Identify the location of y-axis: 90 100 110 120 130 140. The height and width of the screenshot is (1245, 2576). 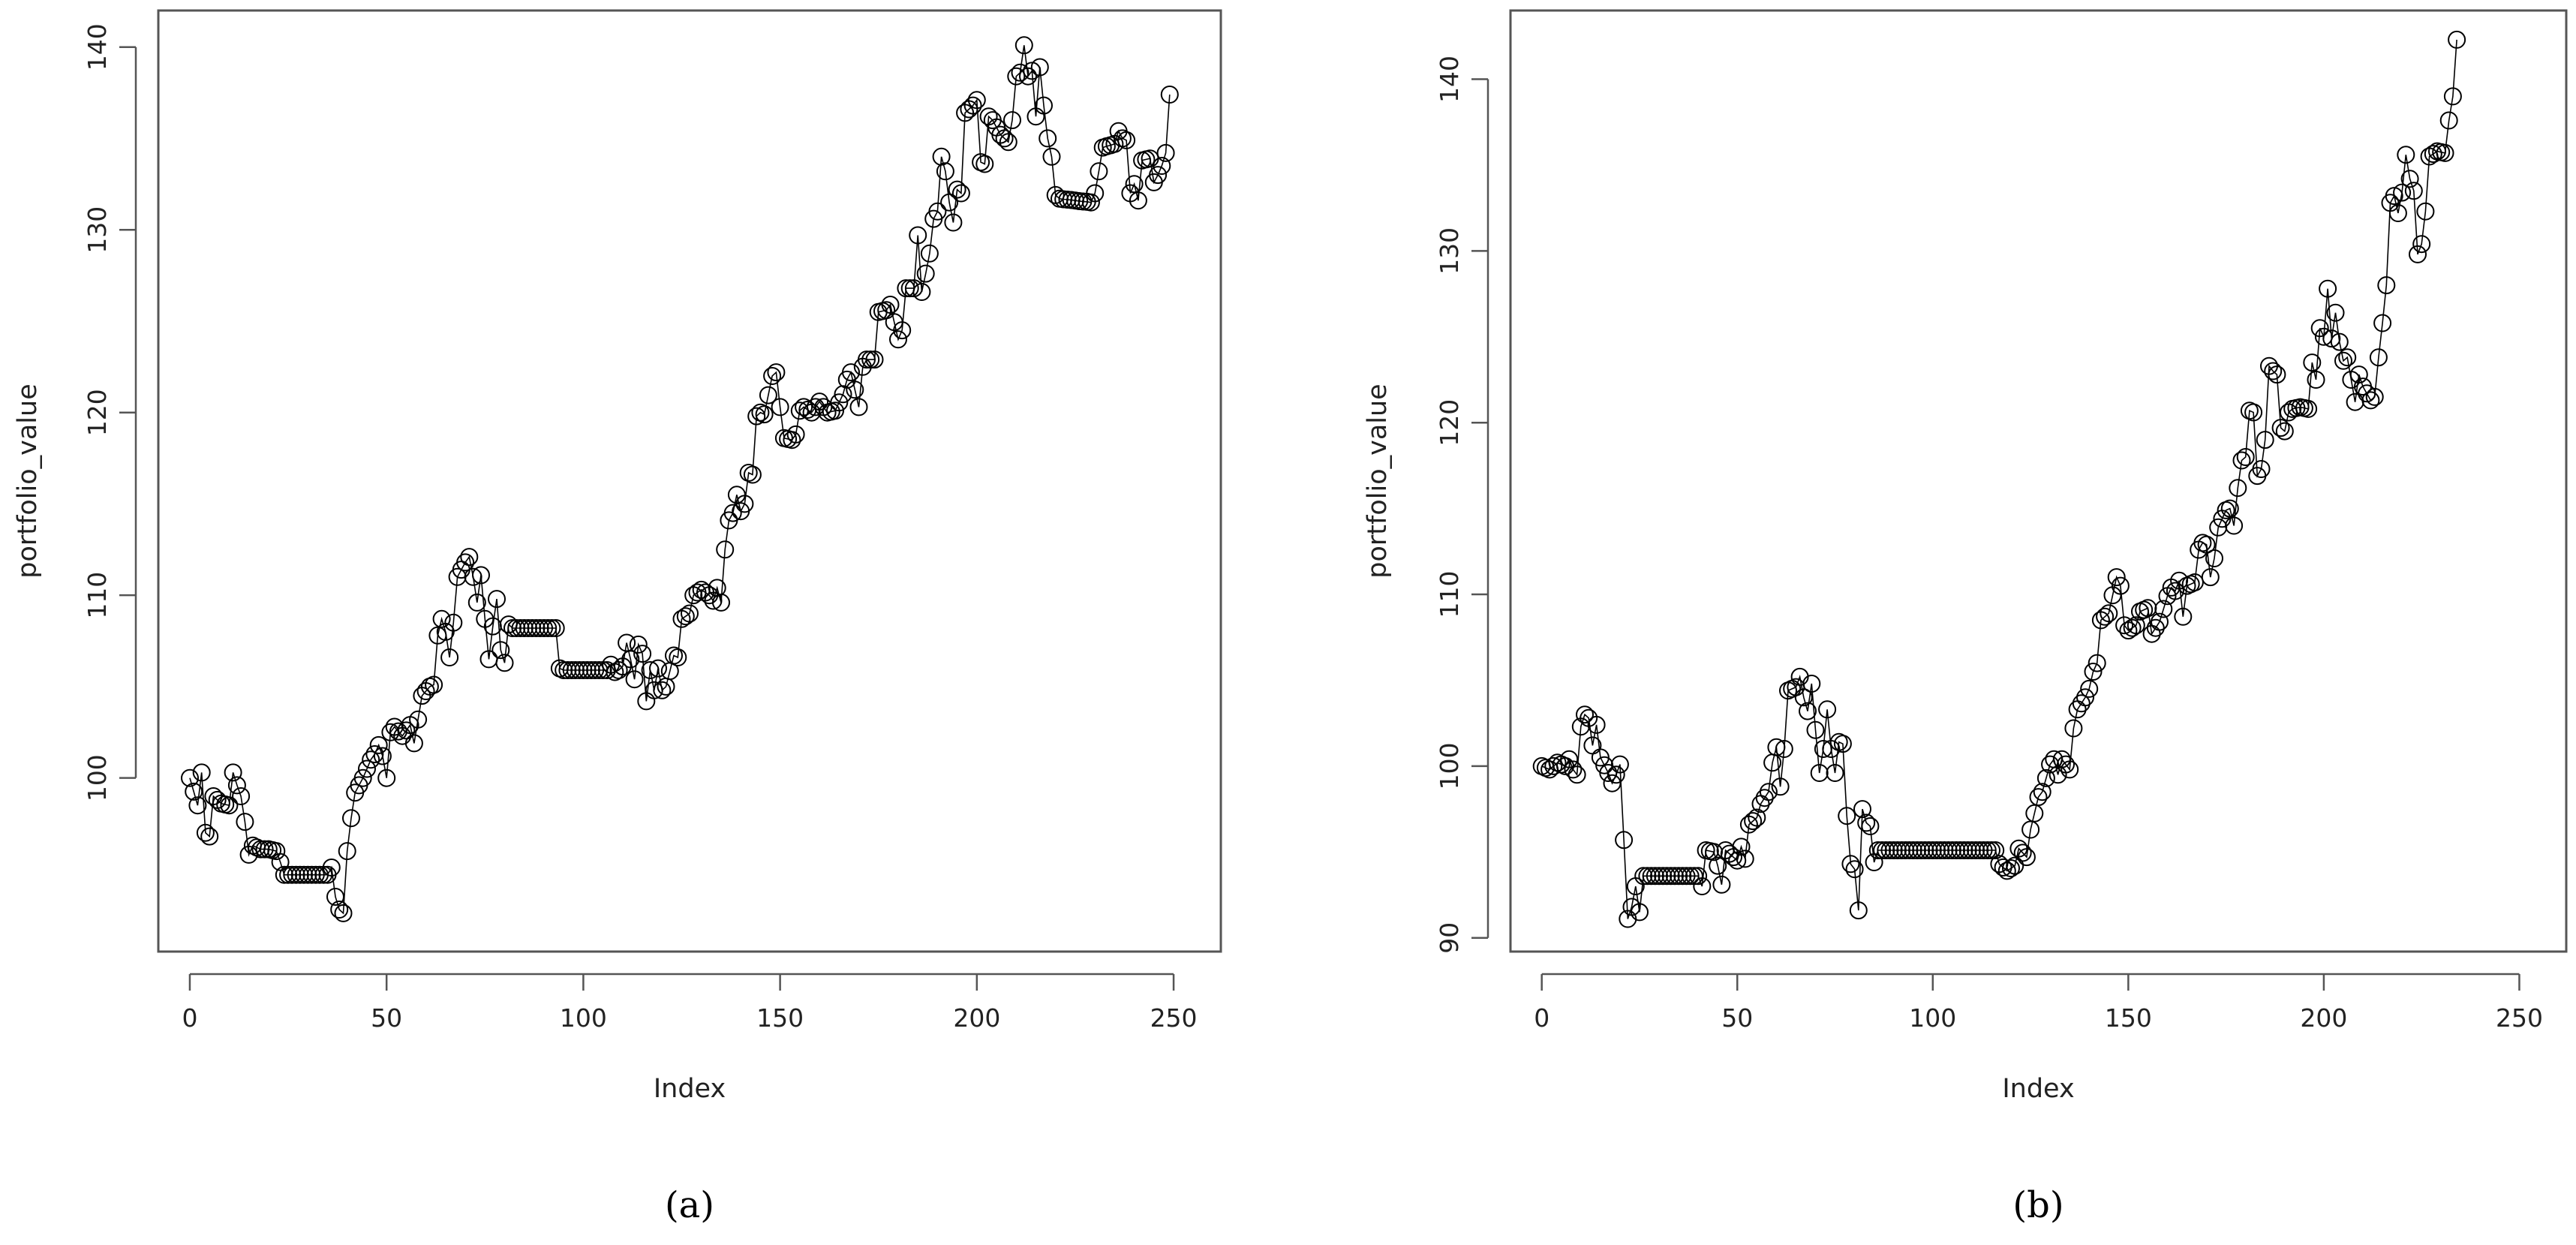
(1462, 505).